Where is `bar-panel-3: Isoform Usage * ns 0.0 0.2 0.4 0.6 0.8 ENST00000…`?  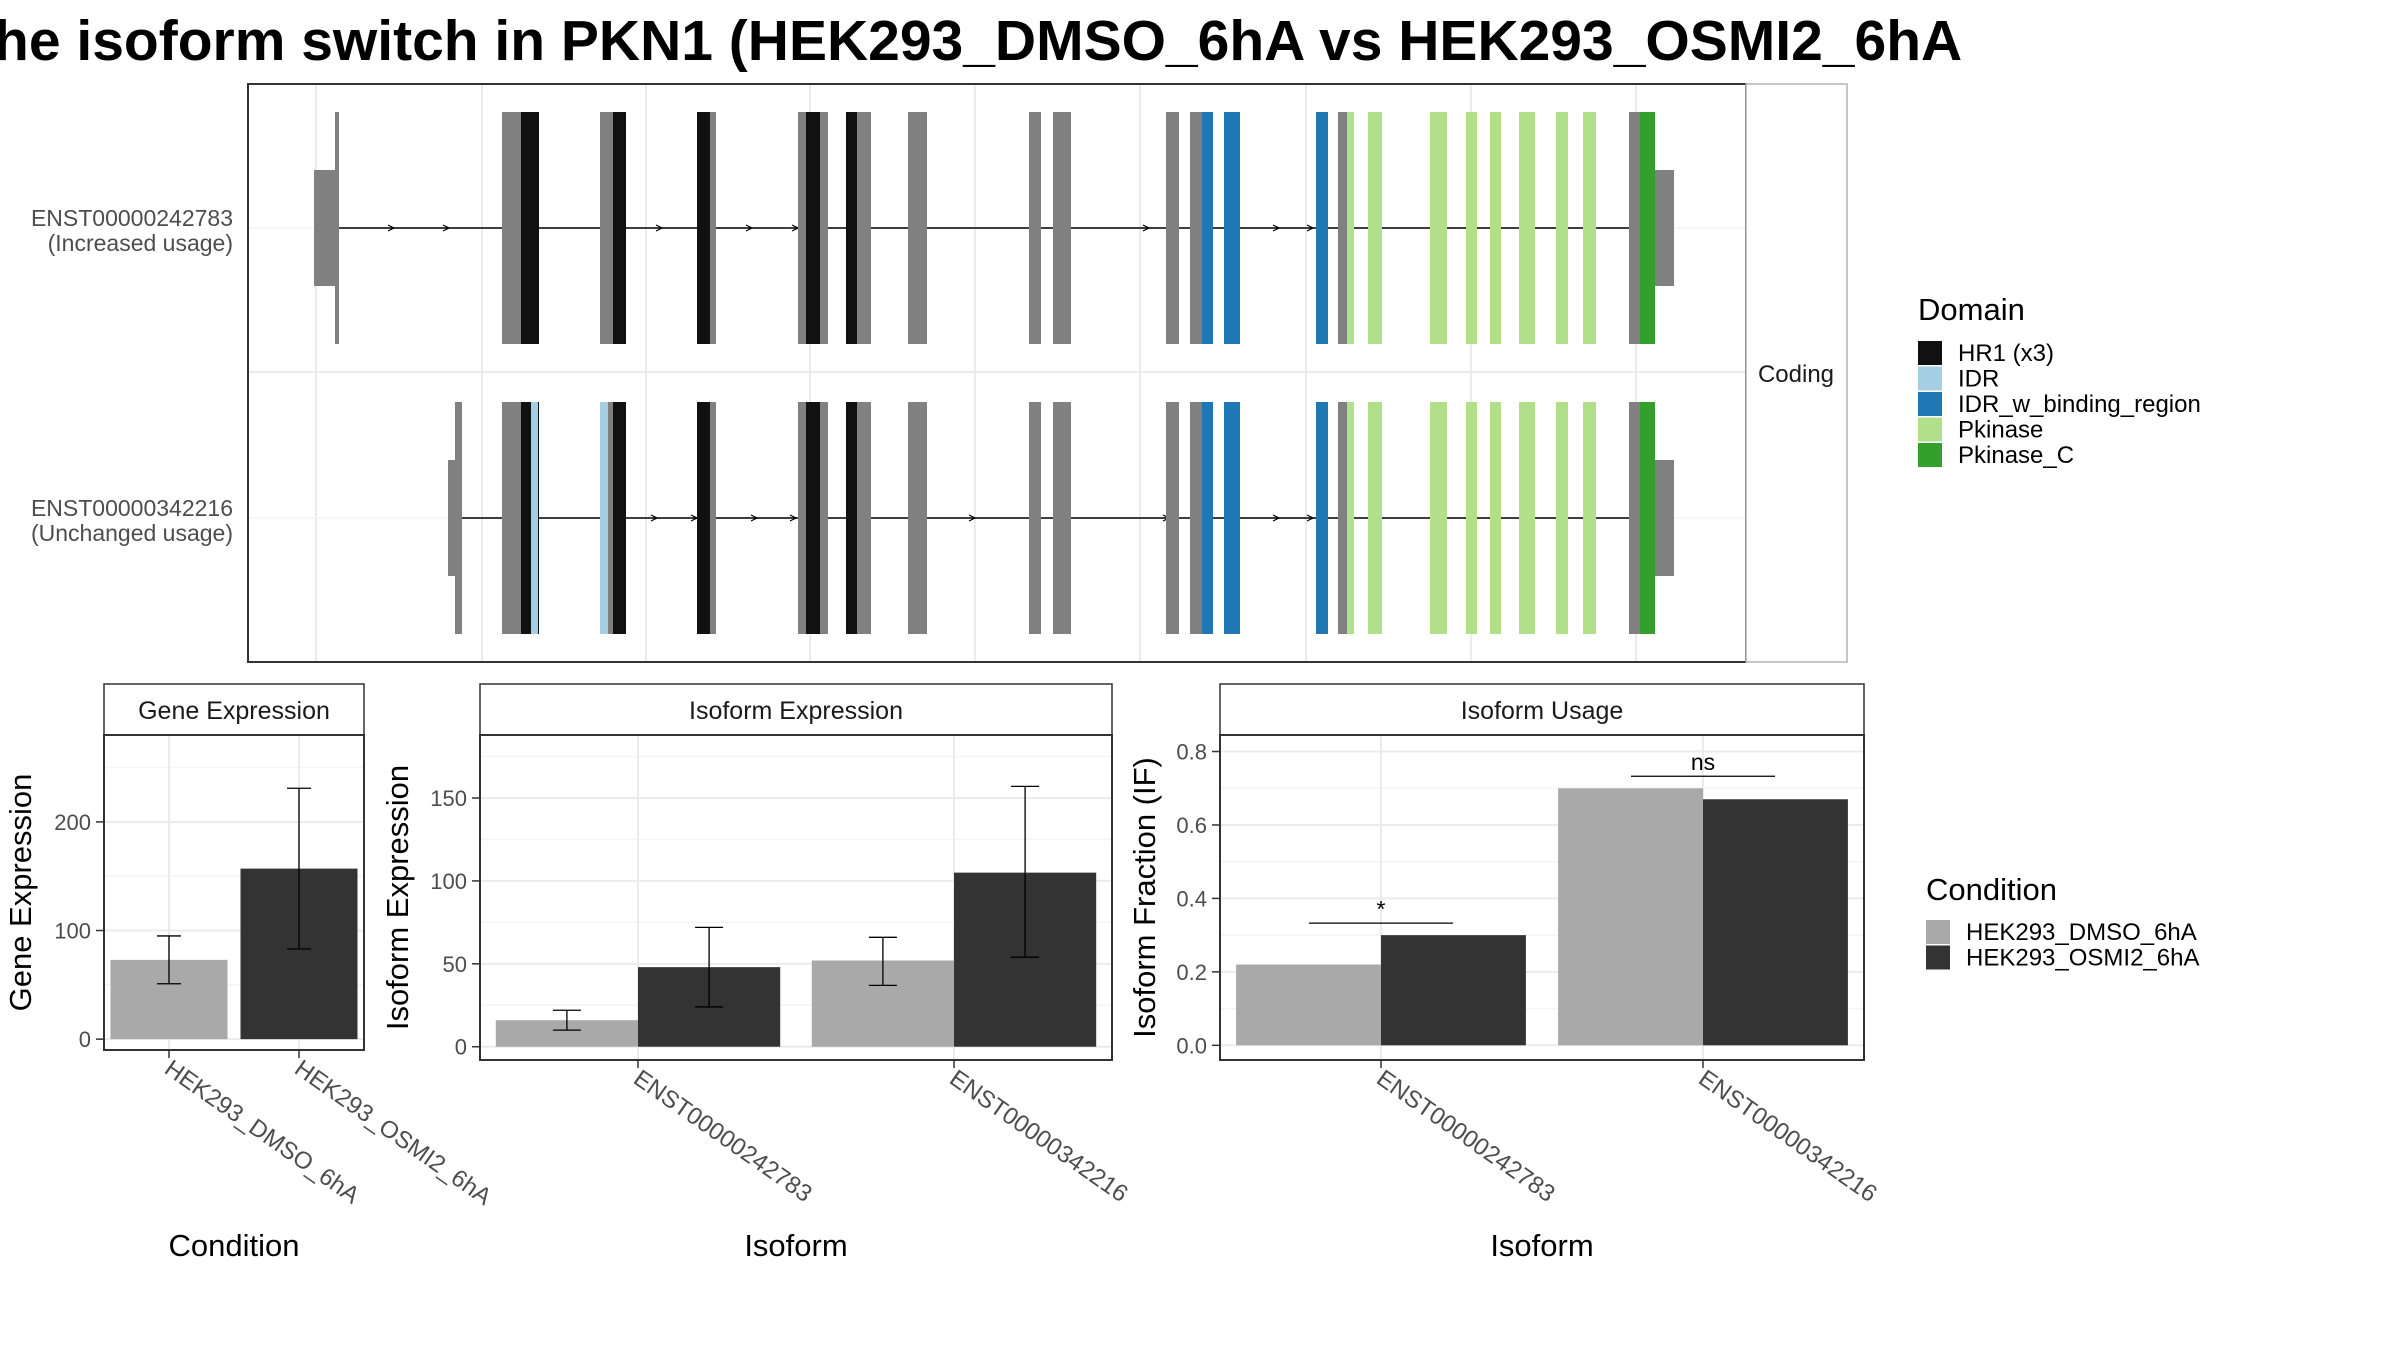
bar-panel-3: Isoform Usage * ns 0.0 0.2 0.4 0.6 0.8 ENST00000… is located at coordinates (1504, 973).